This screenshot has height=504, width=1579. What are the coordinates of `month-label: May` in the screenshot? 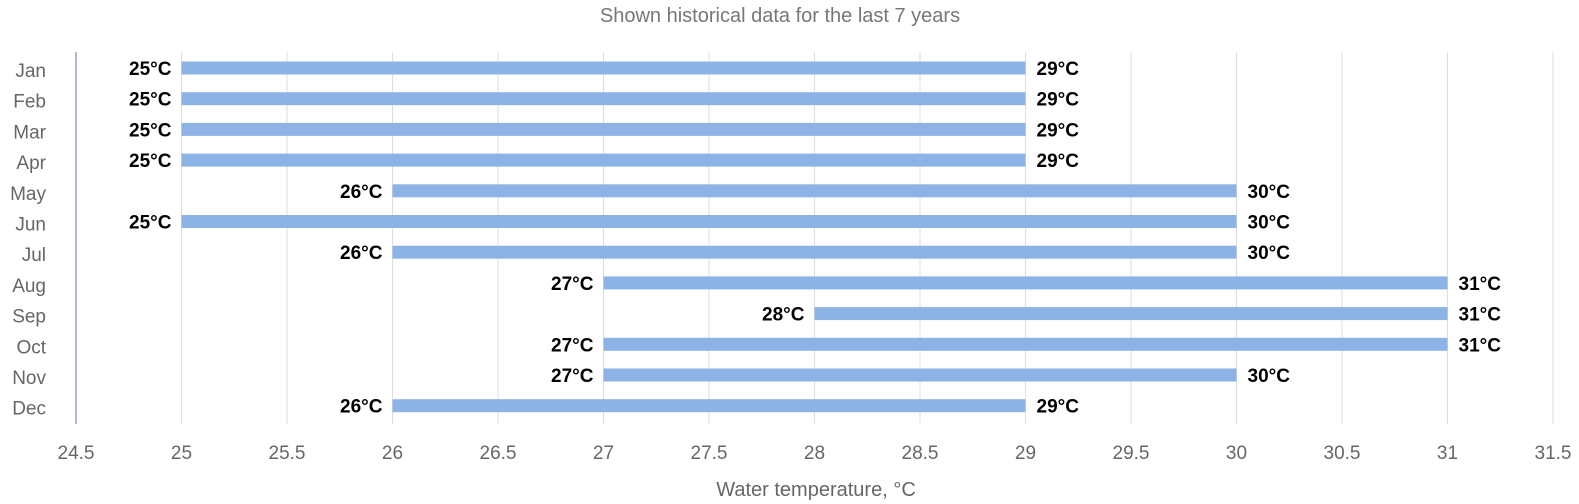 It's located at (28, 194).